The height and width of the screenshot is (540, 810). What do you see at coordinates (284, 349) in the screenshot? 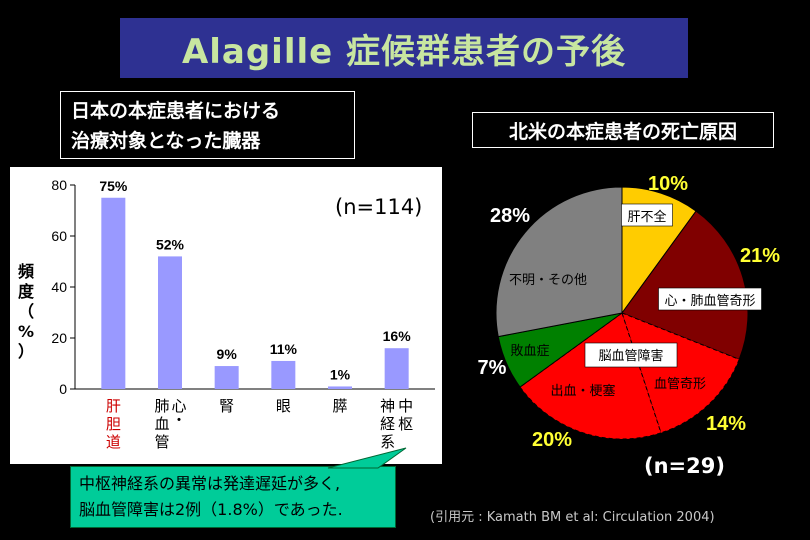
I see `bar-data-label: 11%` at bounding box center [284, 349].